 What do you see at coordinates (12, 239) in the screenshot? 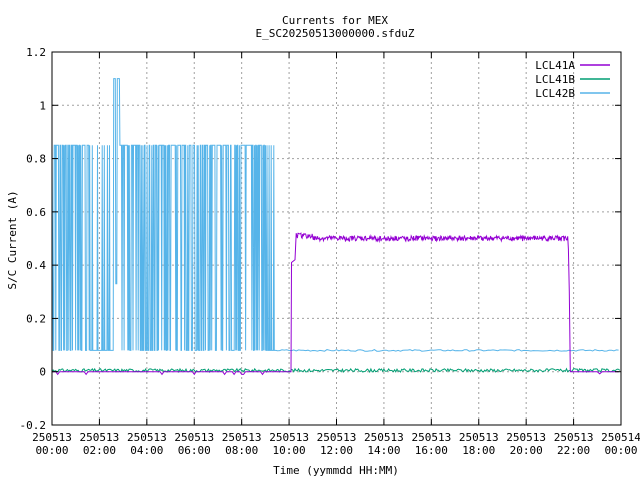
I see `y-axis-label: S/C Current (A)` at bounding box center [12, 239].